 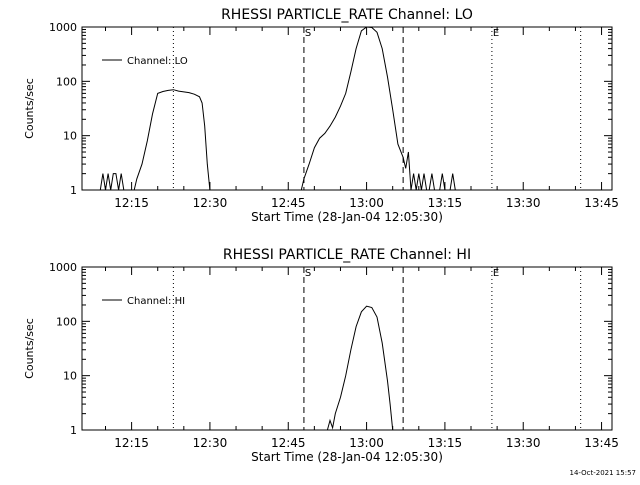 What do you see at coordinates (347, 15) in the screenshot?
I see `chart-title: RHESSI PARTICLE_RATE Channel: LO` at bounding box center [347, 15].